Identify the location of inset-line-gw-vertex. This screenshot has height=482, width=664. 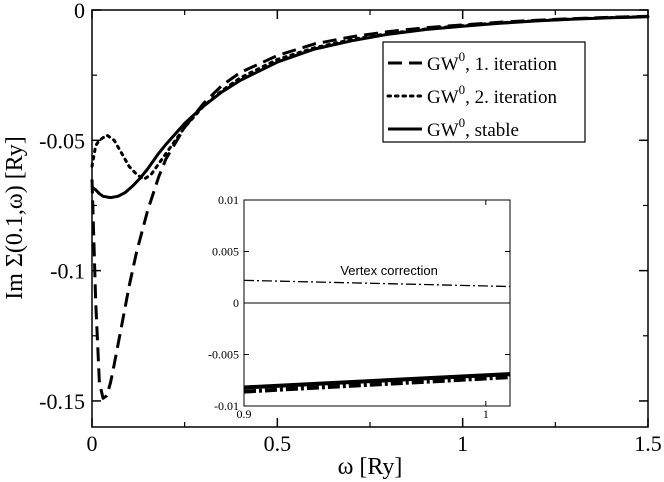
(377, 384).